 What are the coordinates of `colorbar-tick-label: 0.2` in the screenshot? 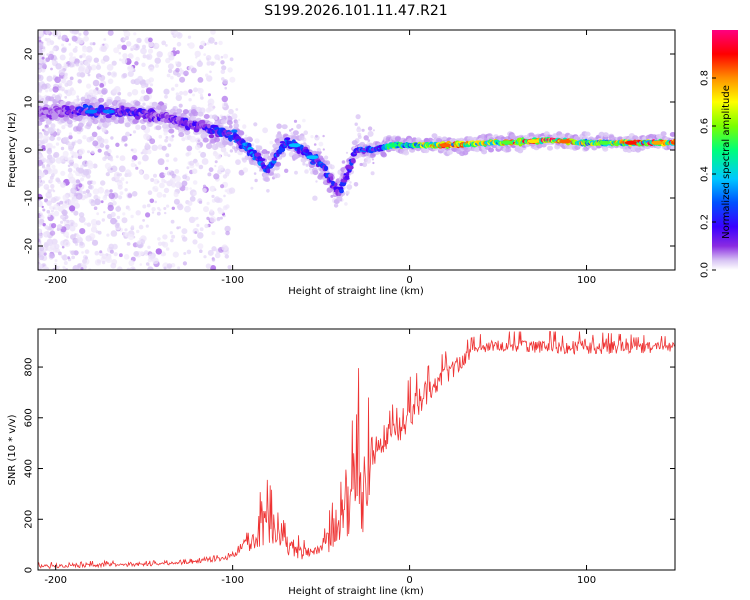 It's located at (705, 222).